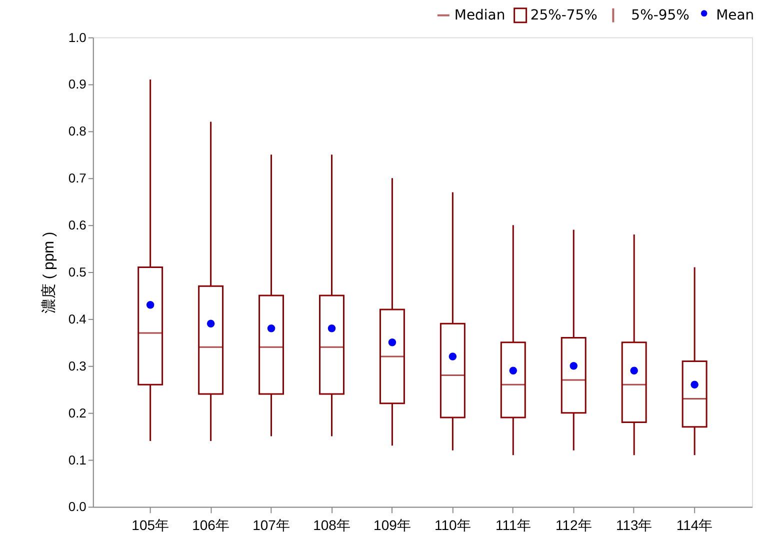 Image resolution: width=772 pixels, height=552 pixels. Describe the element at coordinates (573, 525) in the screenshot. I see `x-tick-label: 112年` at that location.